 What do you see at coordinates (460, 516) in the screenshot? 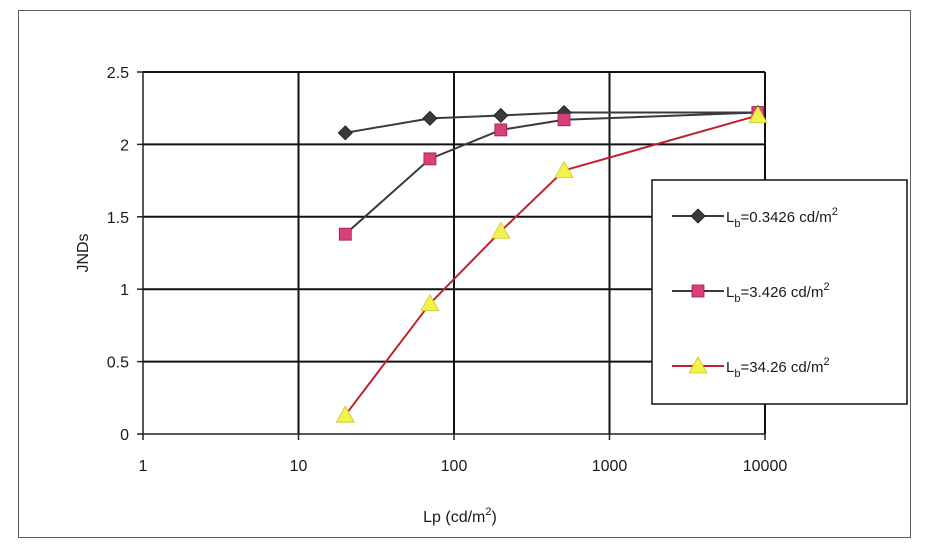
I see `x-axis-label: Lp (cd/m2)` at bounding box center [460, 516].